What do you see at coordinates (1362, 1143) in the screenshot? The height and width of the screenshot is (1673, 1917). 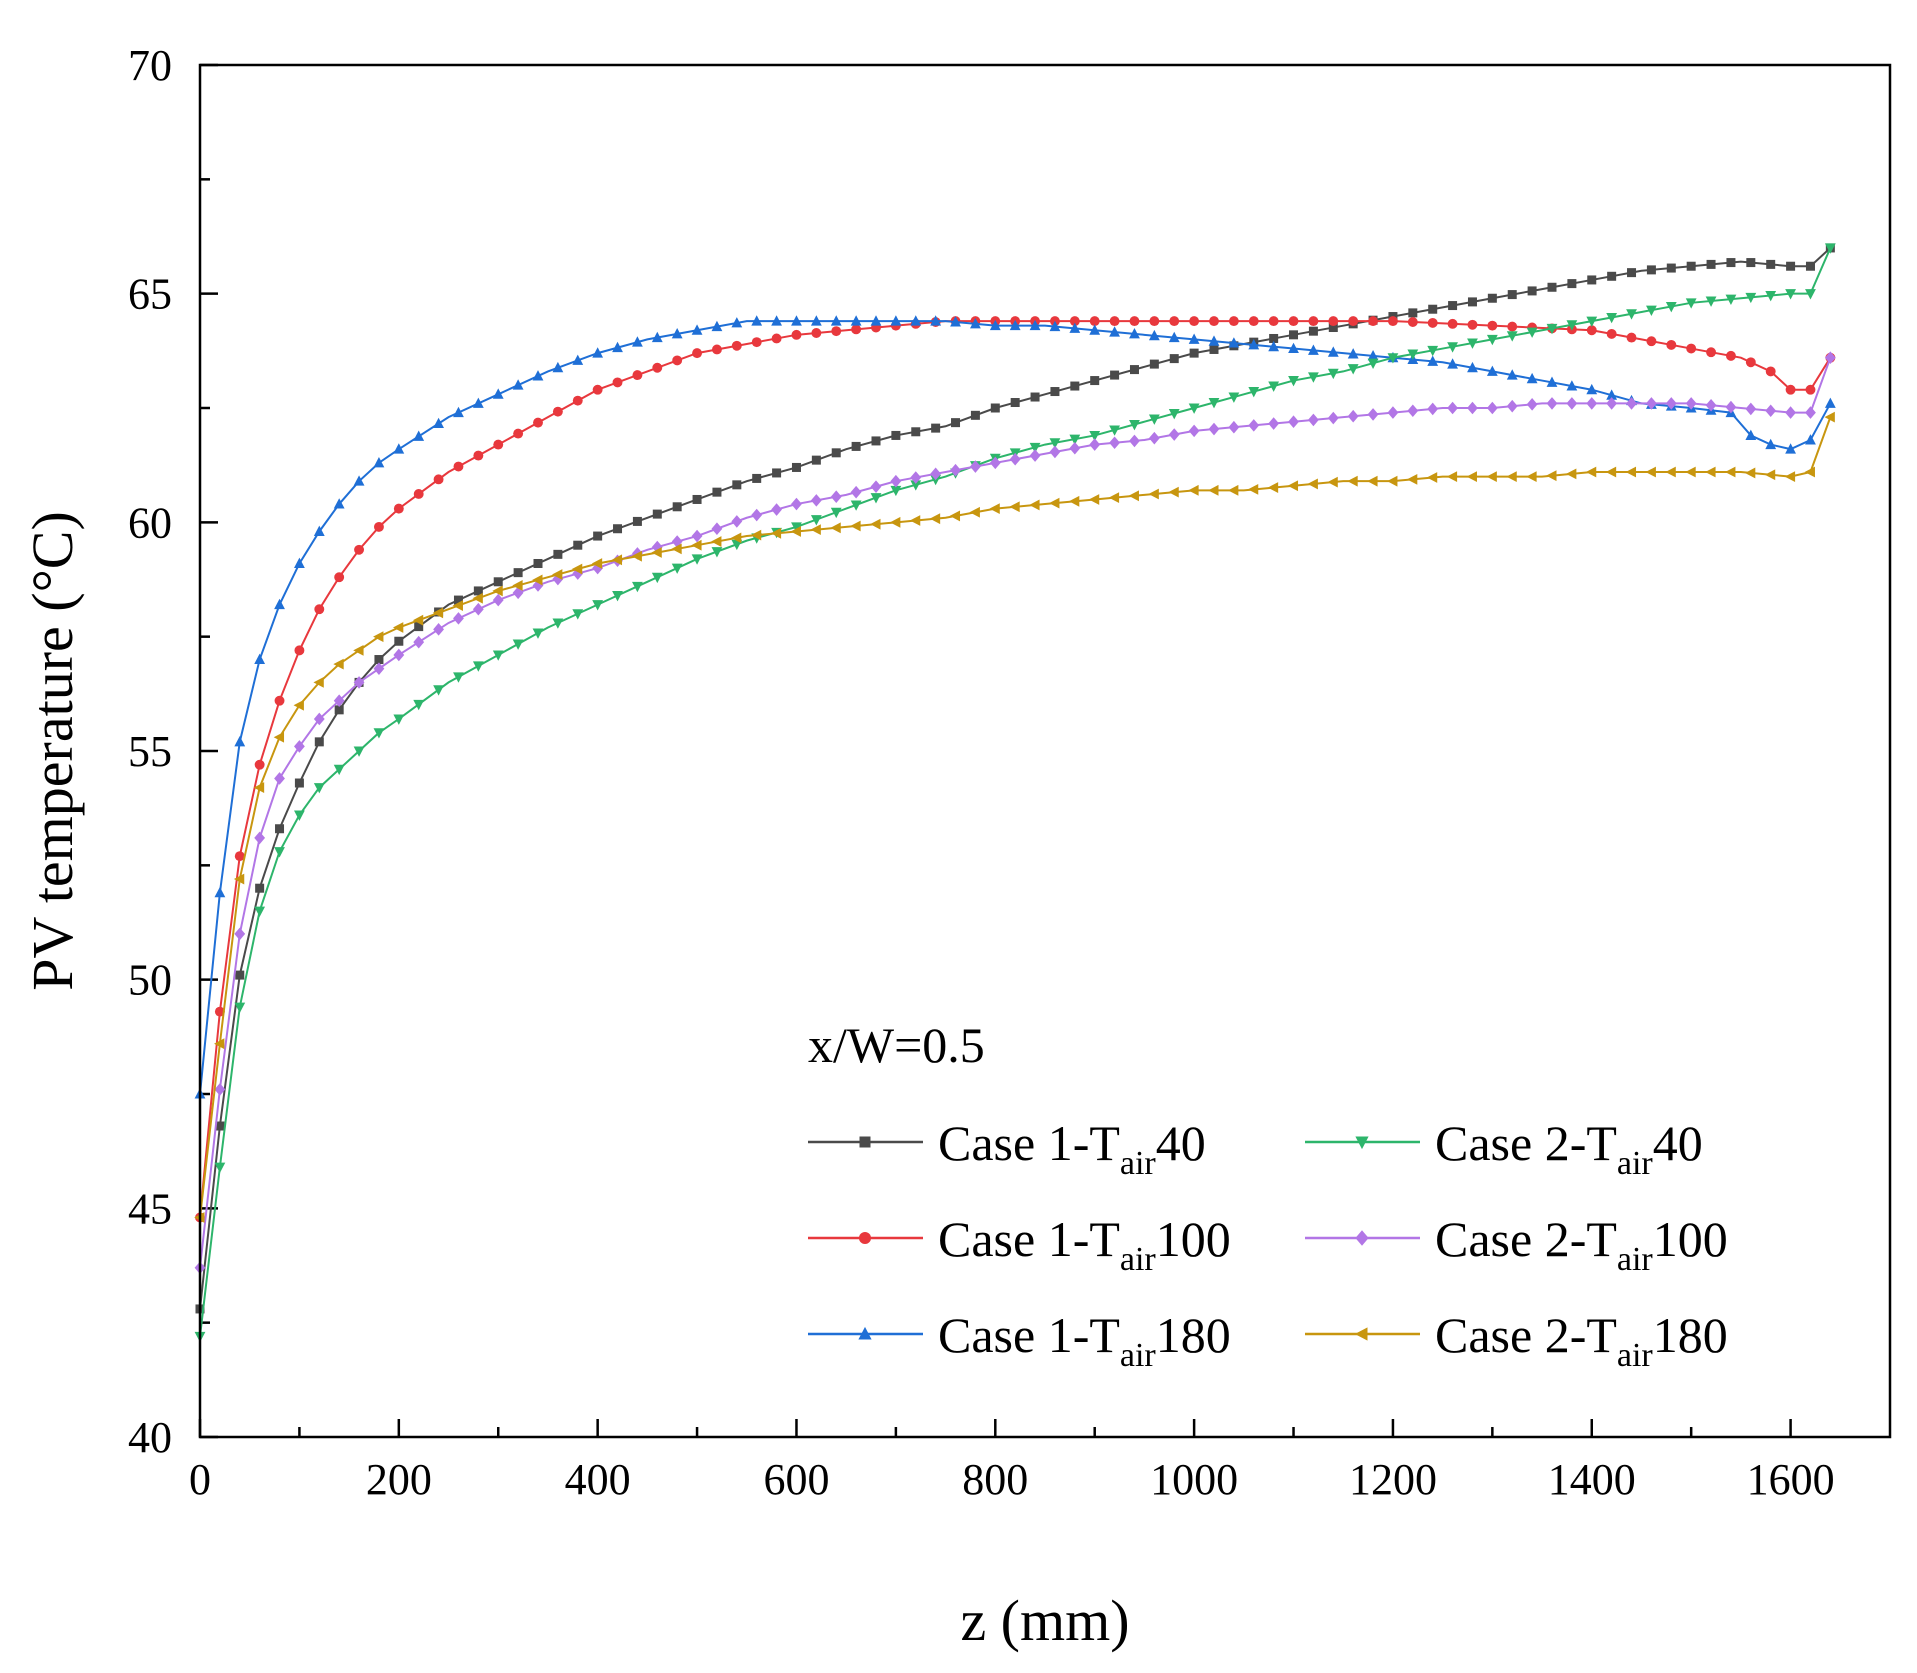 I see `legend-swatch-marker` at bounding box center [1362, 1143].